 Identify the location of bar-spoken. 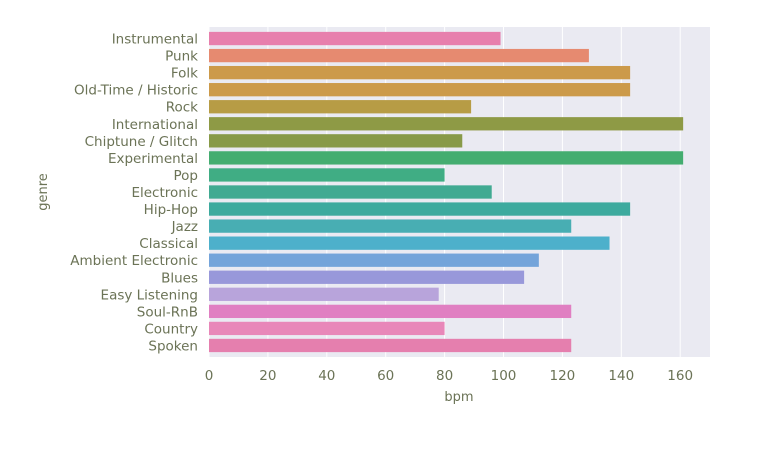
(390, 345).